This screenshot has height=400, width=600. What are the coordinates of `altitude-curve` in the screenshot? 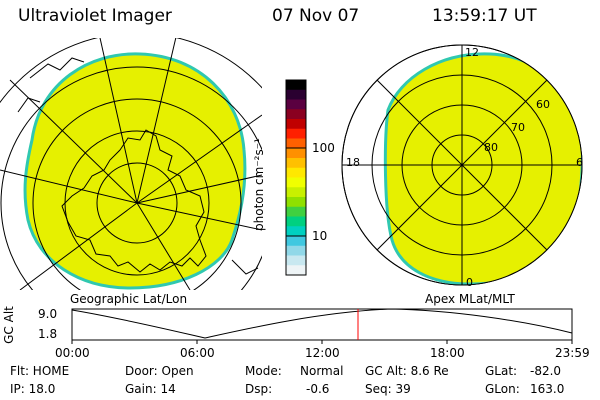 It's located at (322, 323).